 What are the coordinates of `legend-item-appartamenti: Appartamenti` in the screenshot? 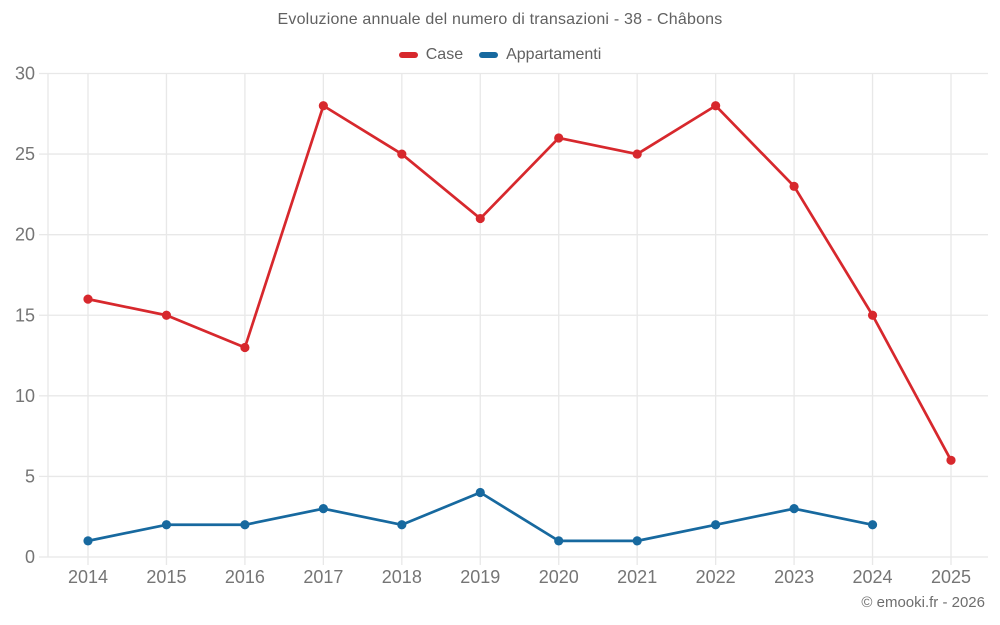 It's located at (540, 55).